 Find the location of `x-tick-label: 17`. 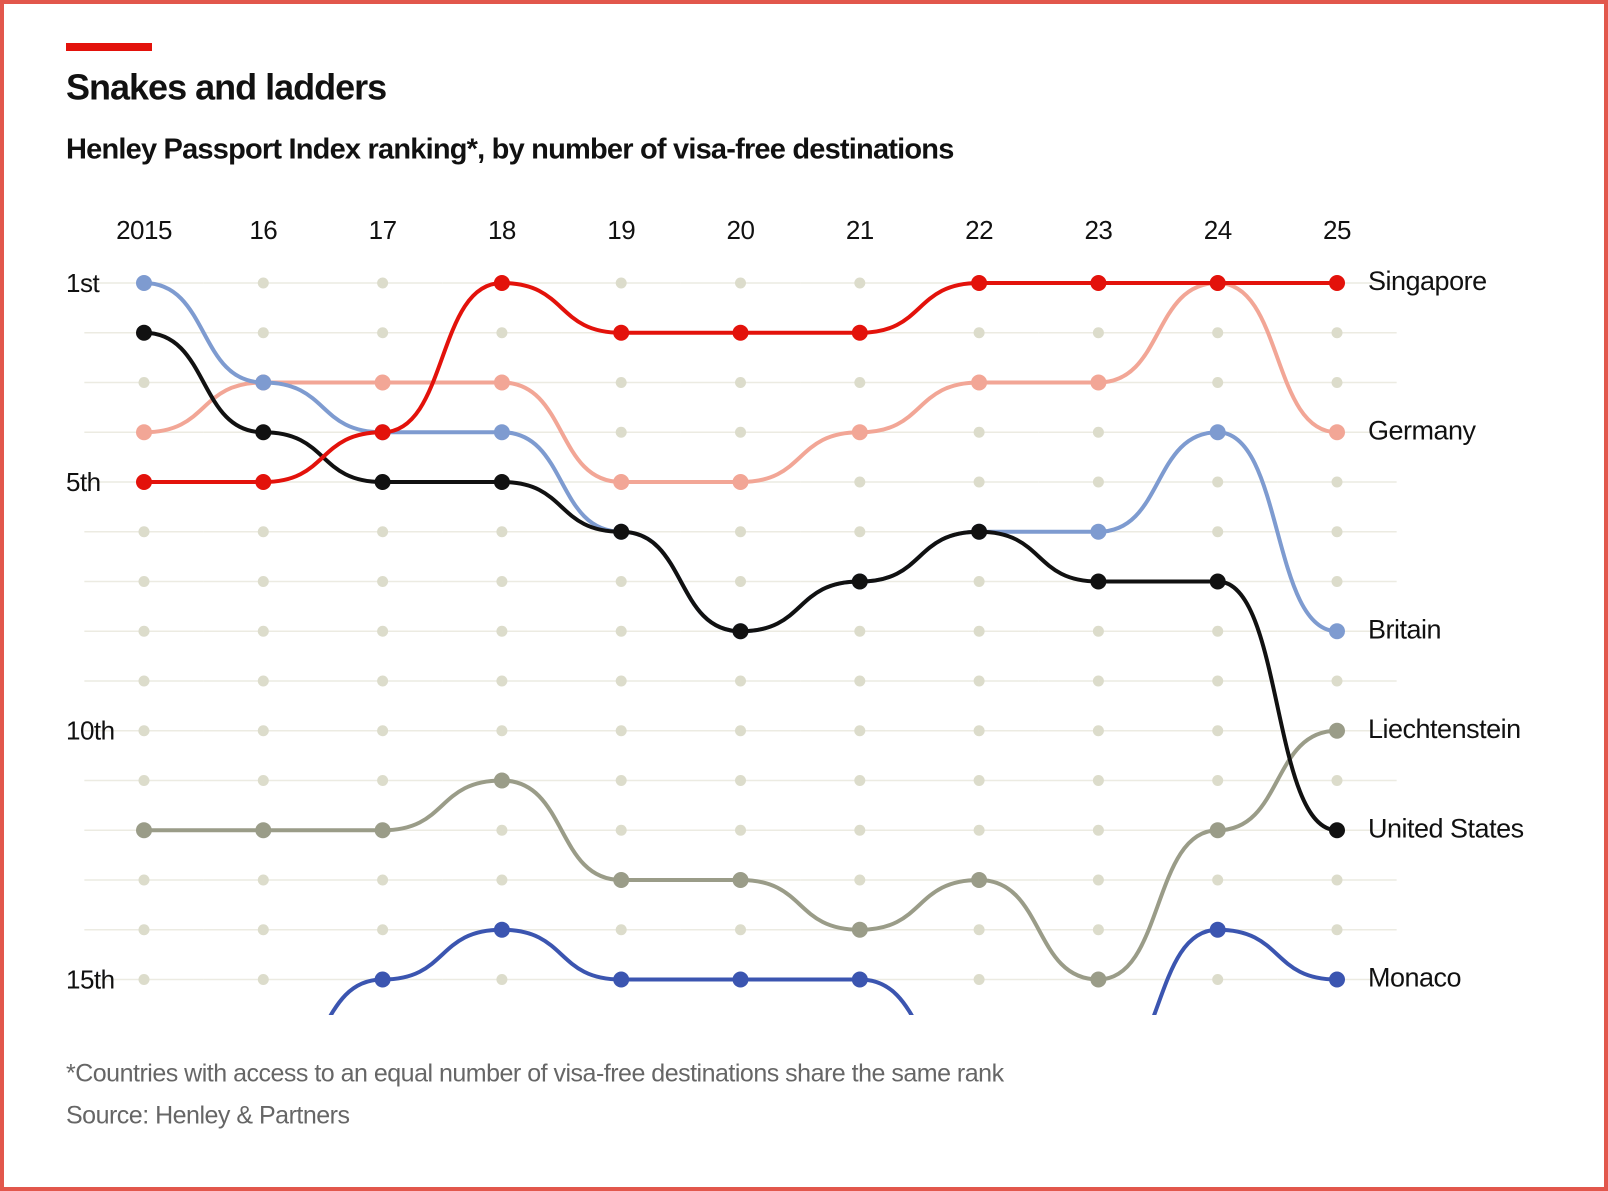

x-tick-label: 17 is located at coordinates (383, 230).